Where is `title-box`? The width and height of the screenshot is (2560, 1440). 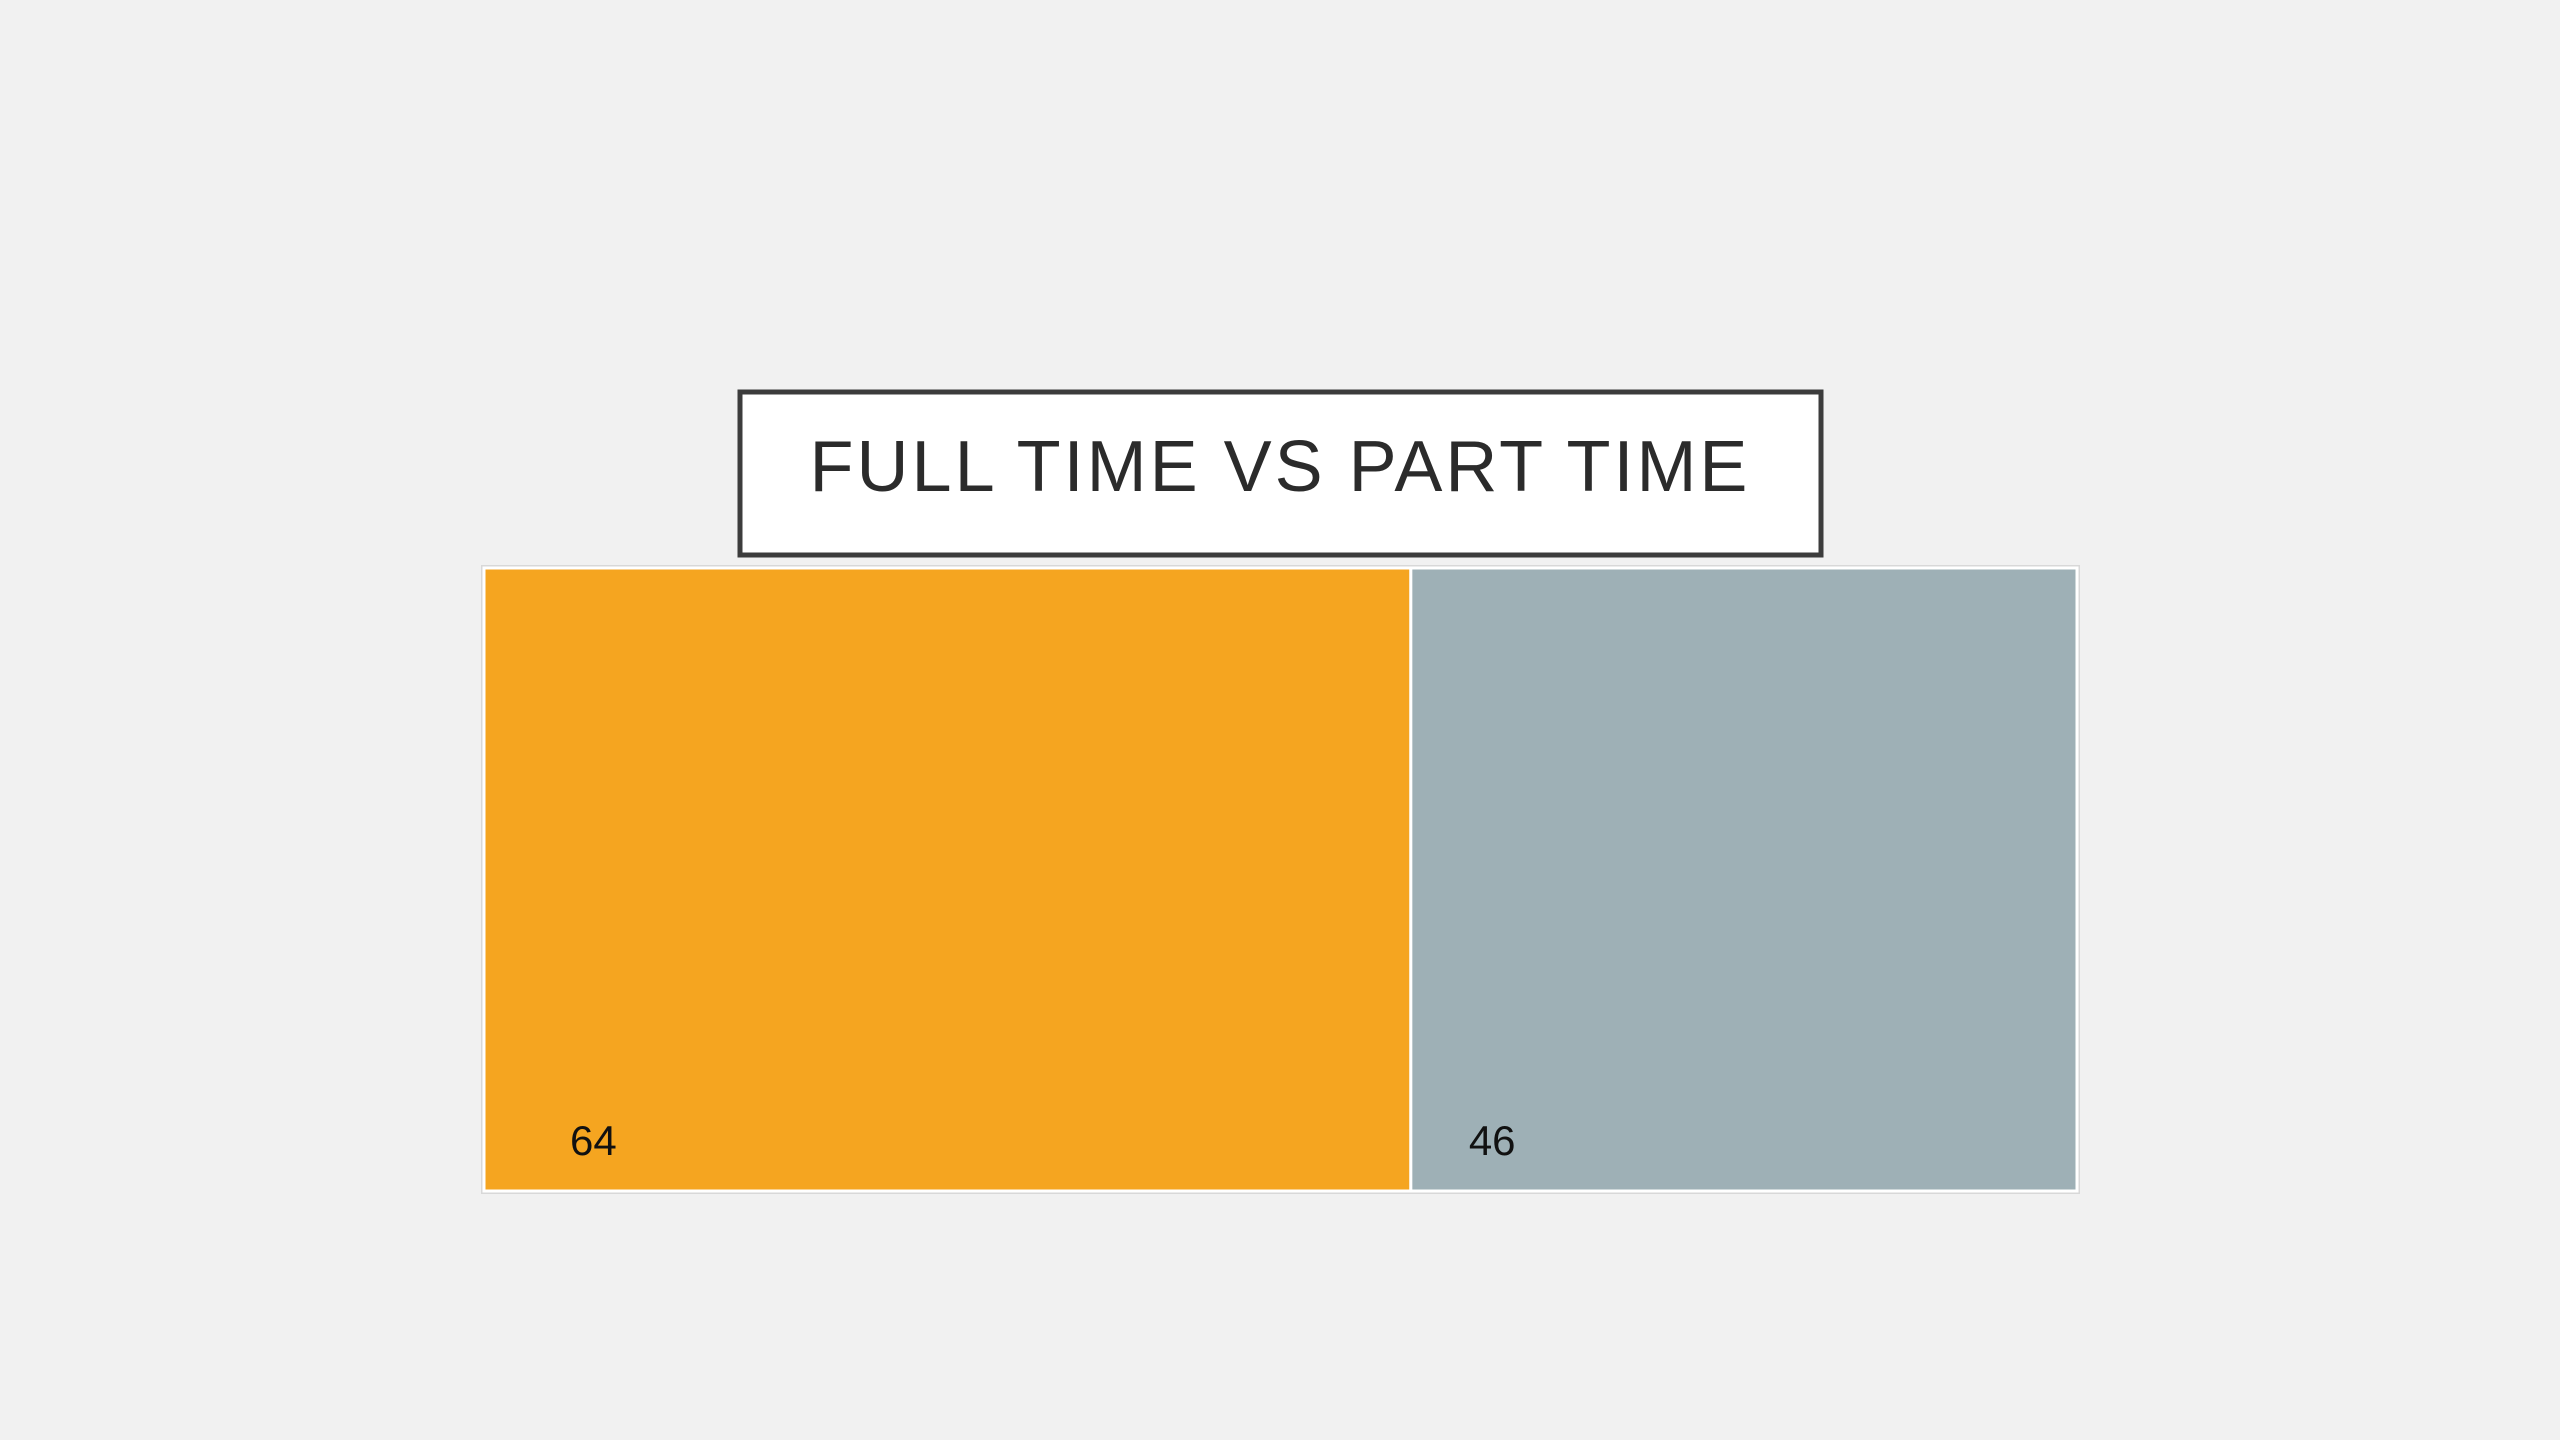
title-box is located at coordinates (1280, 473).